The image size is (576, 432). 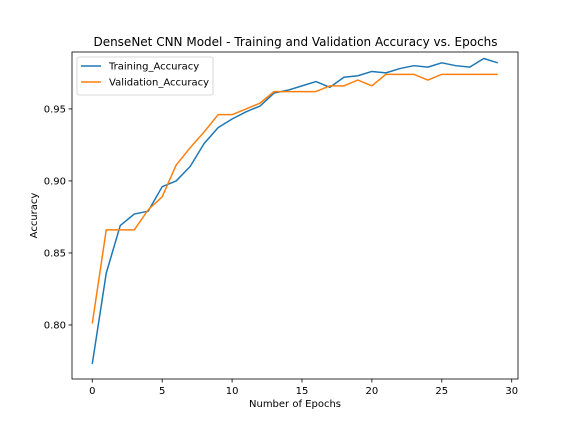 What do you see at coordinates (92, 391) in the screenshot?
I see `x-tick-label: 0` at bounding box center [92, 391].